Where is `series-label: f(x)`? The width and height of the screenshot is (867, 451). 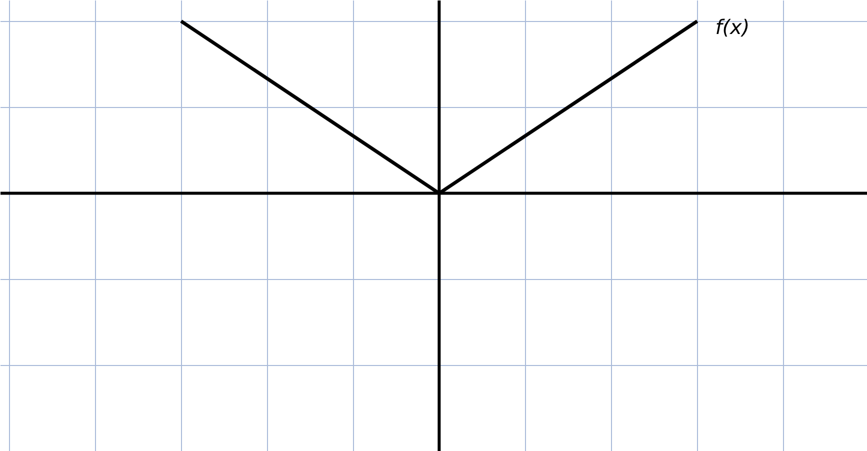
series-label: f(x) is located at coordinates (732, 27).